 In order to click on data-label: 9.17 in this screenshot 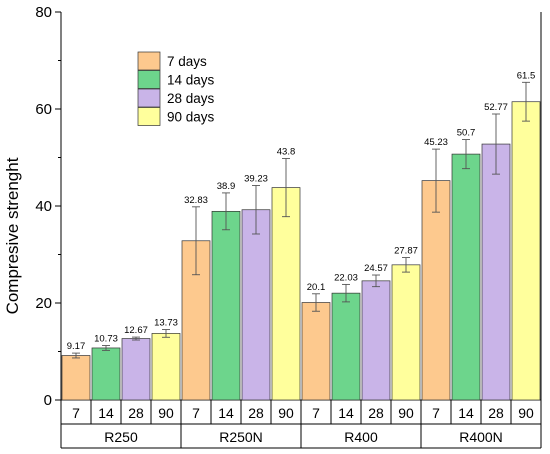, I will do `click(76, 346)`.